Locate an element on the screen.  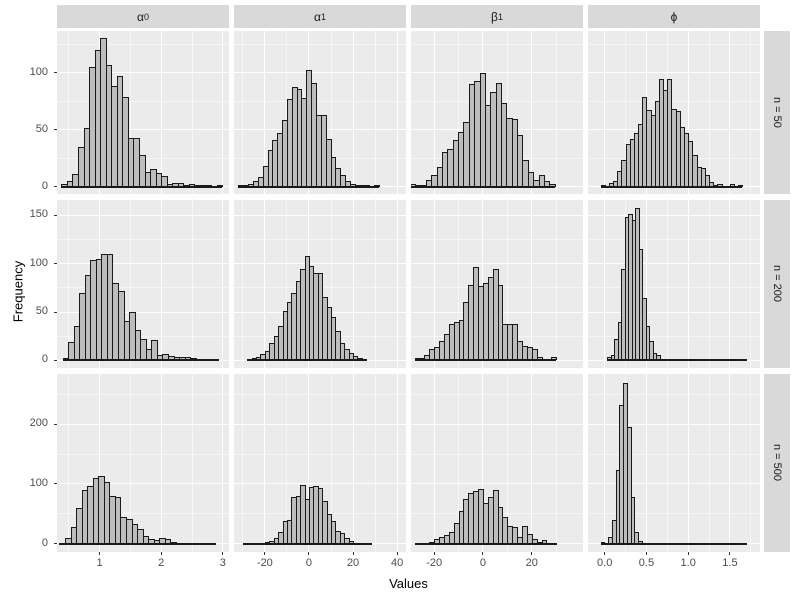
facet-panel-phi-n500 is located at coordinates (674, 463).